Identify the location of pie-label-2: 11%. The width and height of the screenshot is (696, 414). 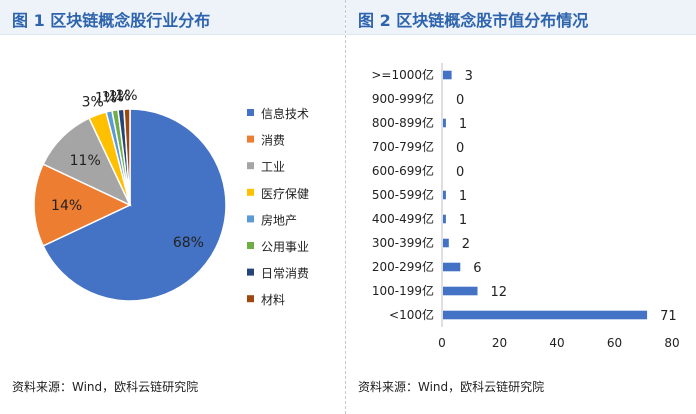
(85, 161).